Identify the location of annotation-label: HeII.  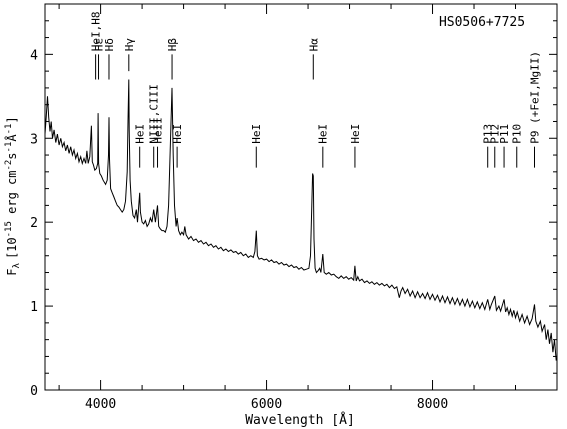
(157, 130).